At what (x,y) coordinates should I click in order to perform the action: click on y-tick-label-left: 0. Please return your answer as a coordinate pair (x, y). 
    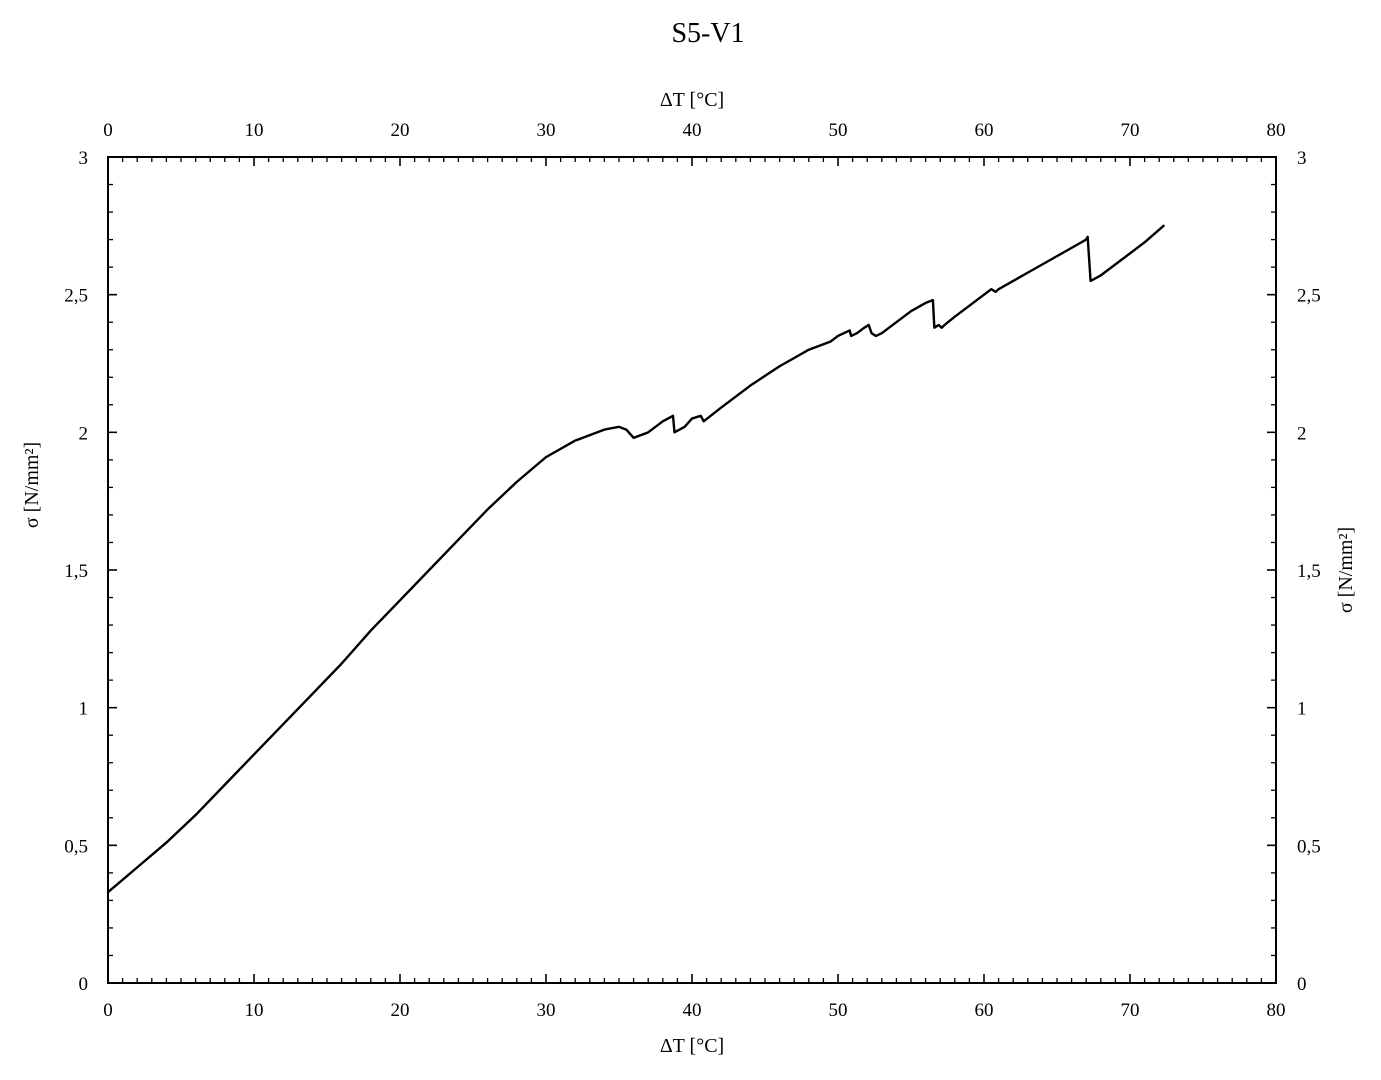
    Looking at the image, I should click on (84, 984).